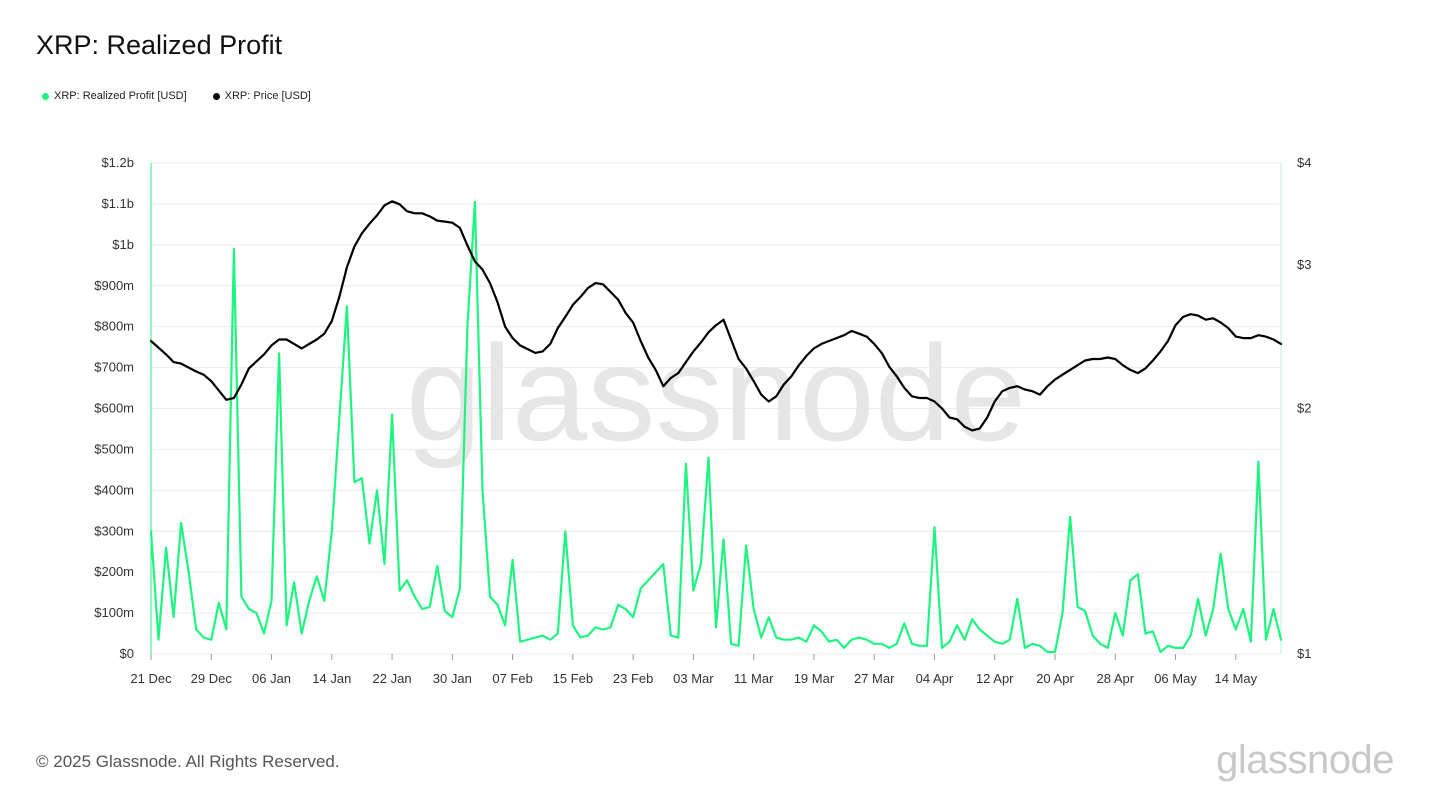 This screenshot has height=805, width=1431. Describe the element at coordinates (1055, 678) in the screenshot. I see `x-tick-label: 20 Apr` at that location.